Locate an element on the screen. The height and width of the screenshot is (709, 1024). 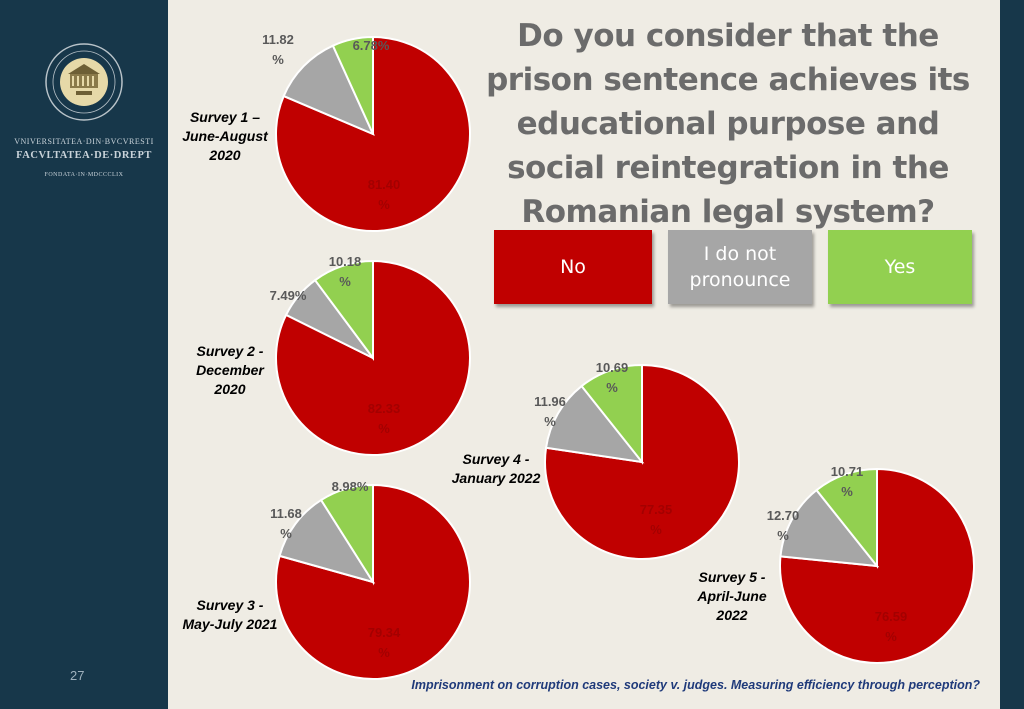
slice-label-2-yes: 10.18% is located at coordinates (345, 271).